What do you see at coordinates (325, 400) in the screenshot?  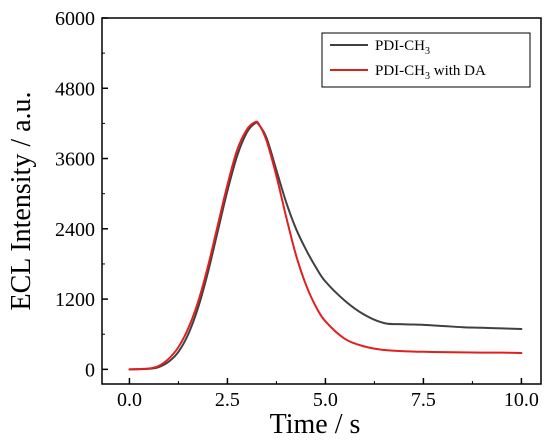 I see `x-tick-label: 5.0` at bounding box center [325, 400].